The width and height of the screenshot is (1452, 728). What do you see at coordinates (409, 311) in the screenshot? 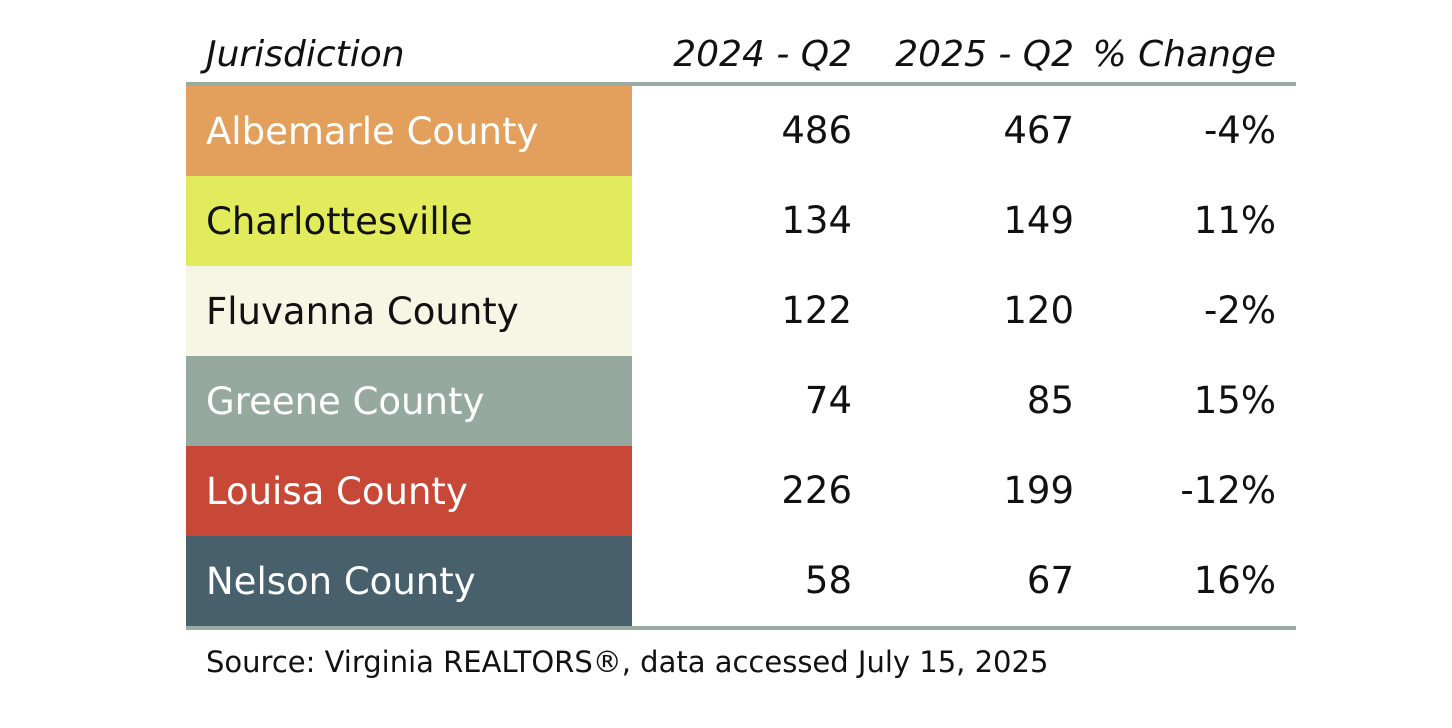
I see `row-name-cell: Fluvanna County` at bounding box center [409, 311].